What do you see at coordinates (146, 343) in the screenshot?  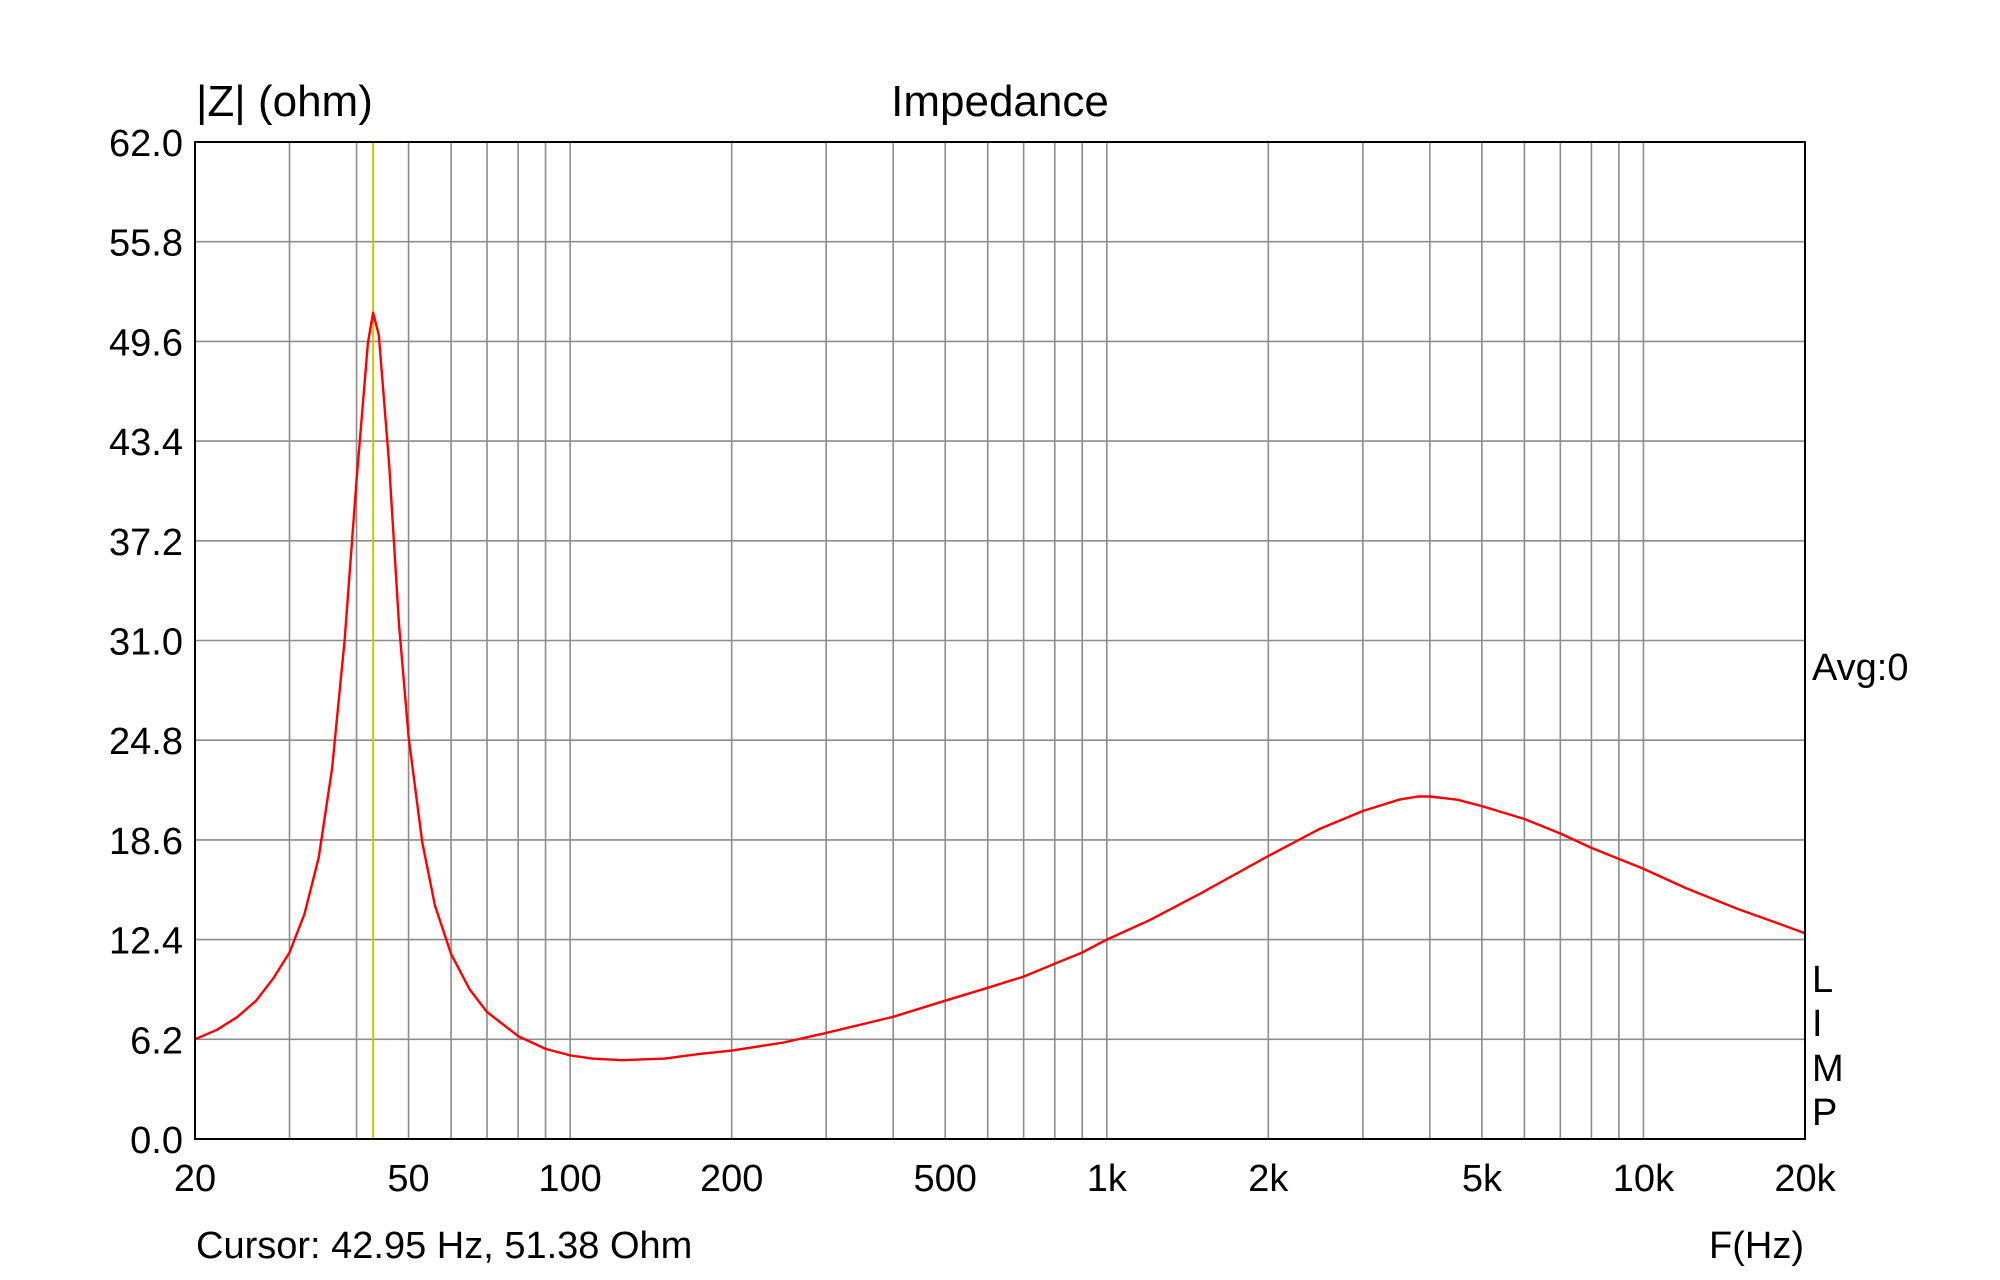 I see `y-tick-label: 49.6` at bounding box center [146, 343].